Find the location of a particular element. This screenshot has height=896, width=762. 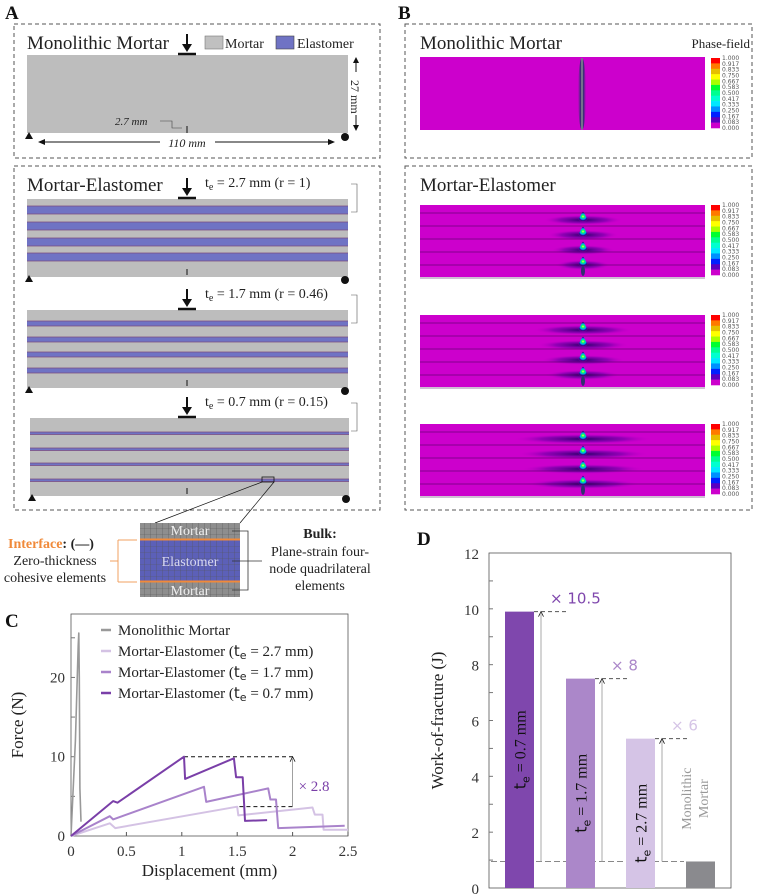

thickness-value: = 2.7 mm (r = 1) is located at coordinates (261, 183).